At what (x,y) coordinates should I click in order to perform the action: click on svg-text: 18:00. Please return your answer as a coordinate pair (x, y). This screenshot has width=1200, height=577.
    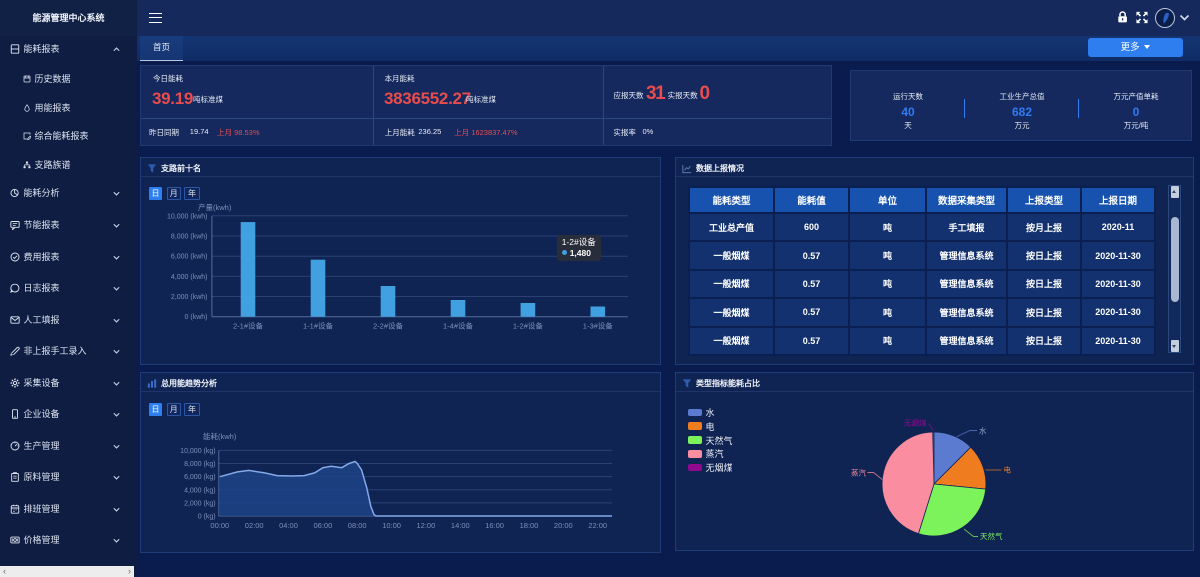
    Looking at the image, I should click on (529, 525).